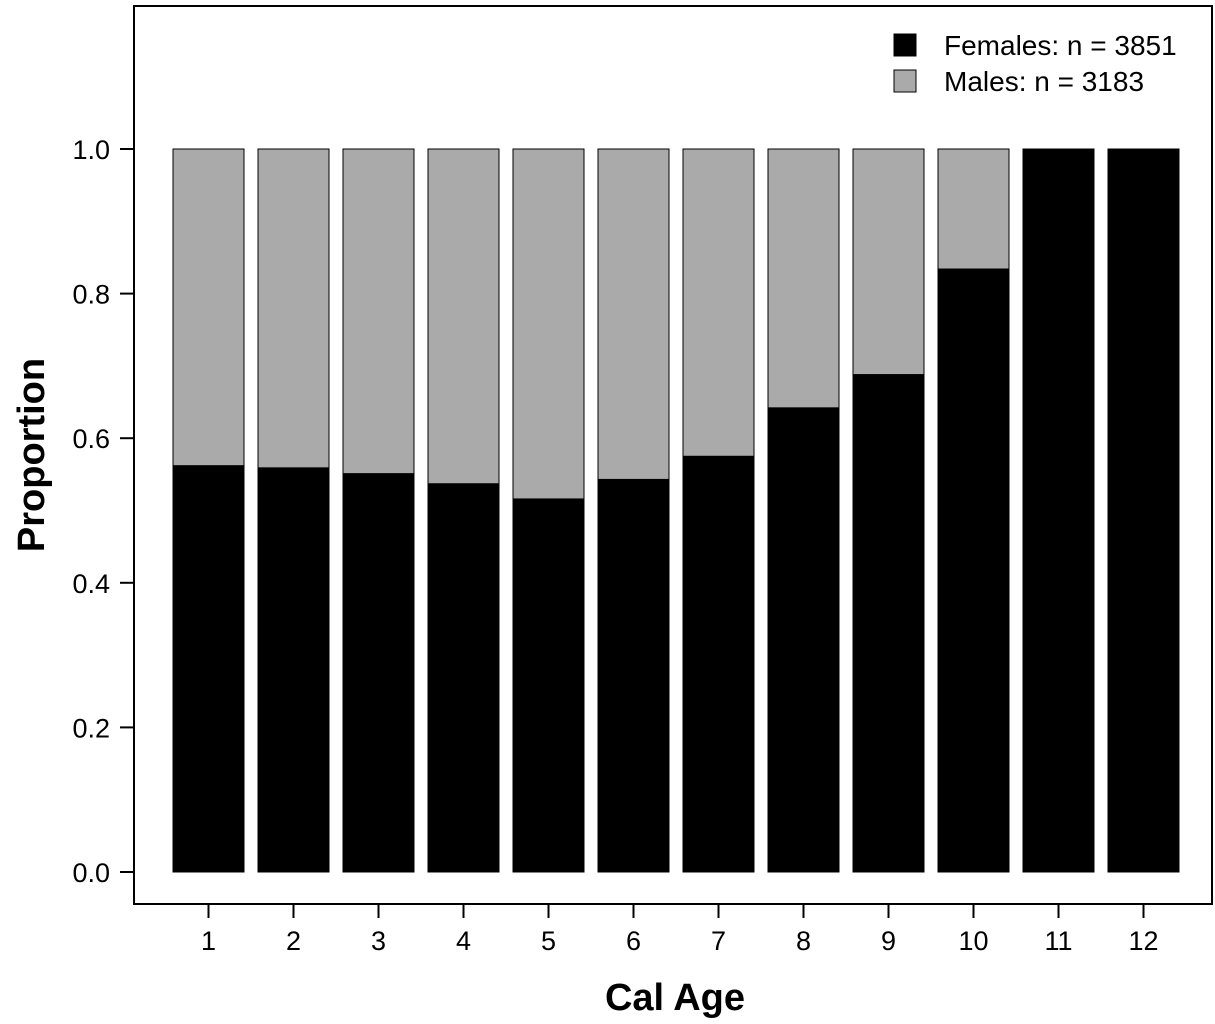  What do you see at coordinates (888, 941) in the screenshot?
I see `x-tick-label: 9` at bounding box center [888, 941].